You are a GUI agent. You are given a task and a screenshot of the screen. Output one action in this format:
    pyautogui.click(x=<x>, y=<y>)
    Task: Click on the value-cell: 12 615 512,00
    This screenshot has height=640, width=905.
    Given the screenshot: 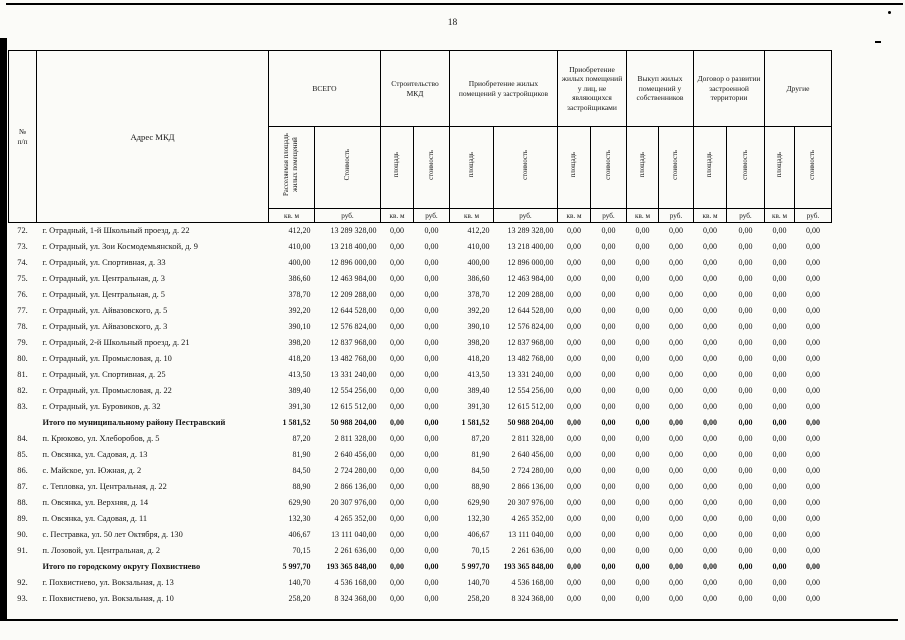 What is the action you would take?
    pyautogui.click(x=530, y=406)
    